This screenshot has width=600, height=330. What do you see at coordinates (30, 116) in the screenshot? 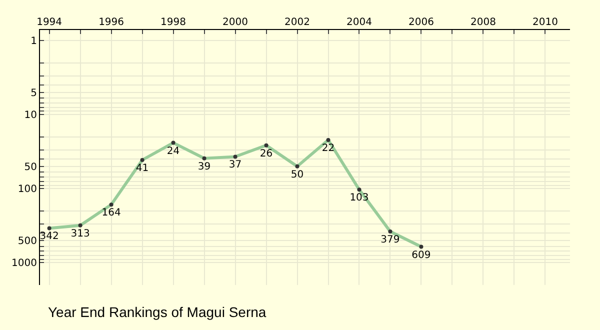
I see `y-tick-label: 10` at bounding box center [30, 116].